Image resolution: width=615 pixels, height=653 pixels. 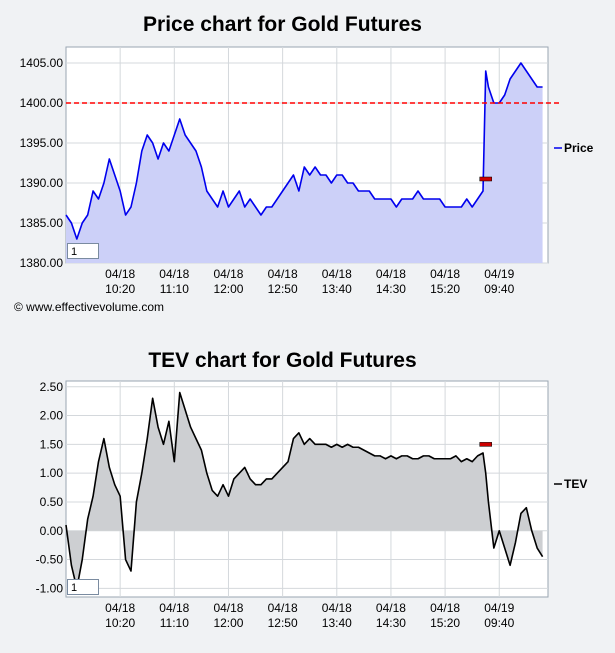 I want to click on tev-x-tick-label: 10:20, so click(x=120, y=623).